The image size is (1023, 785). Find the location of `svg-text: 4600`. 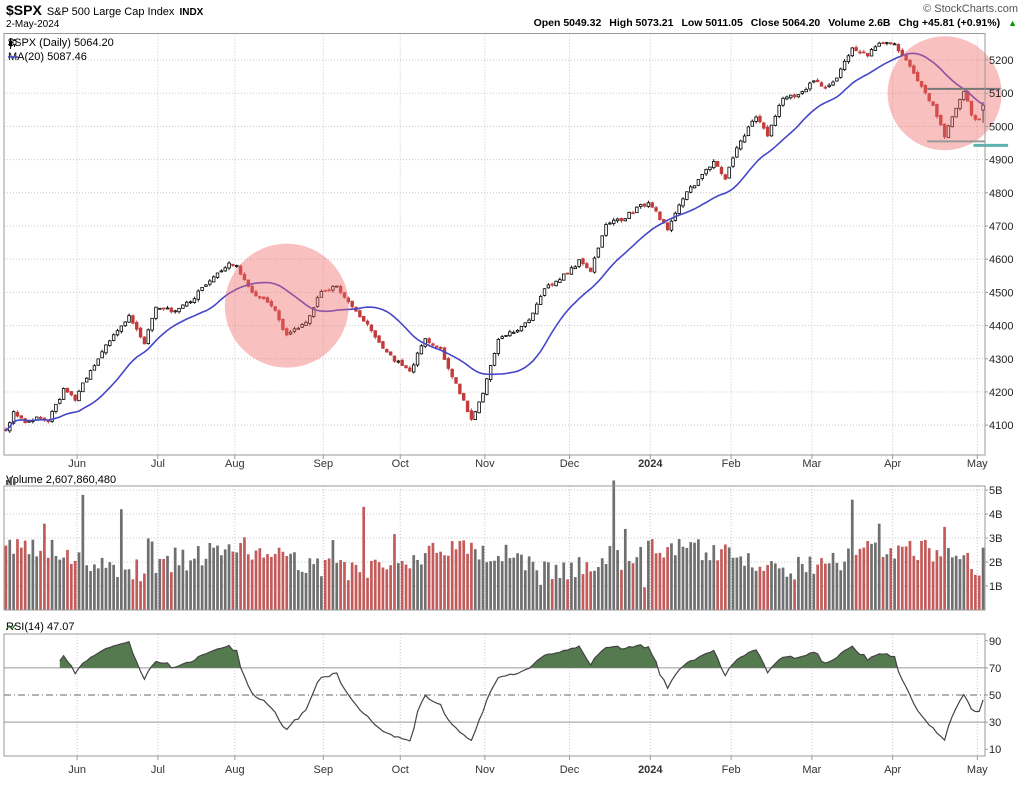

svg-text: 4600 is located at coordinates (1001, 260).